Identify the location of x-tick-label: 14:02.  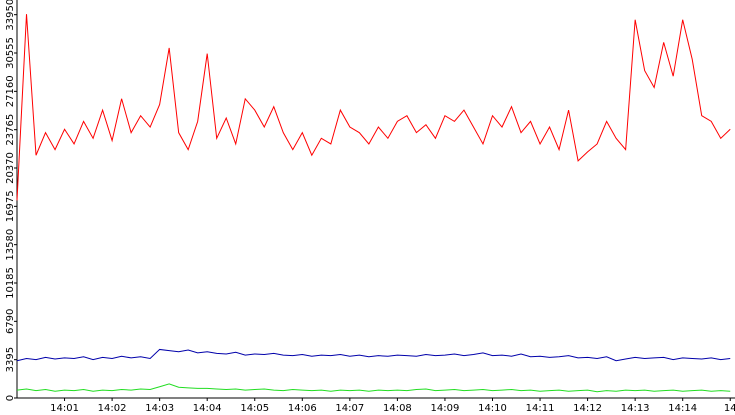
(112, 408).